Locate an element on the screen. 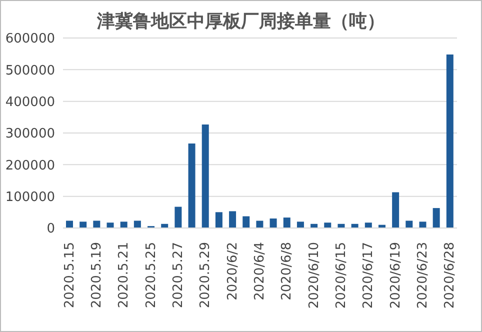  x-tick-label: 2020.5.15 is located at coordinates (70, 275).